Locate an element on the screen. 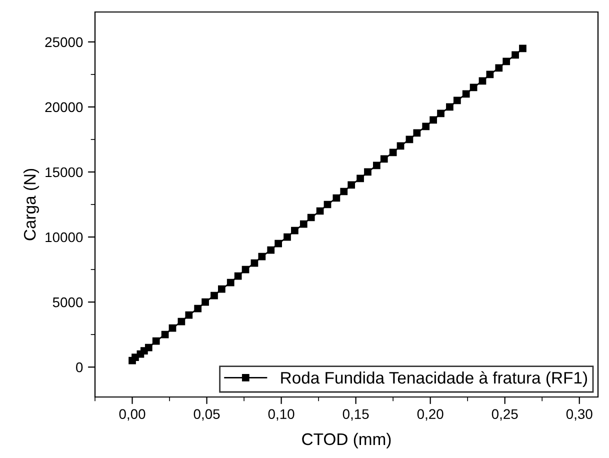  y-tick-label: 25000 is located at coordinates (64, 42).